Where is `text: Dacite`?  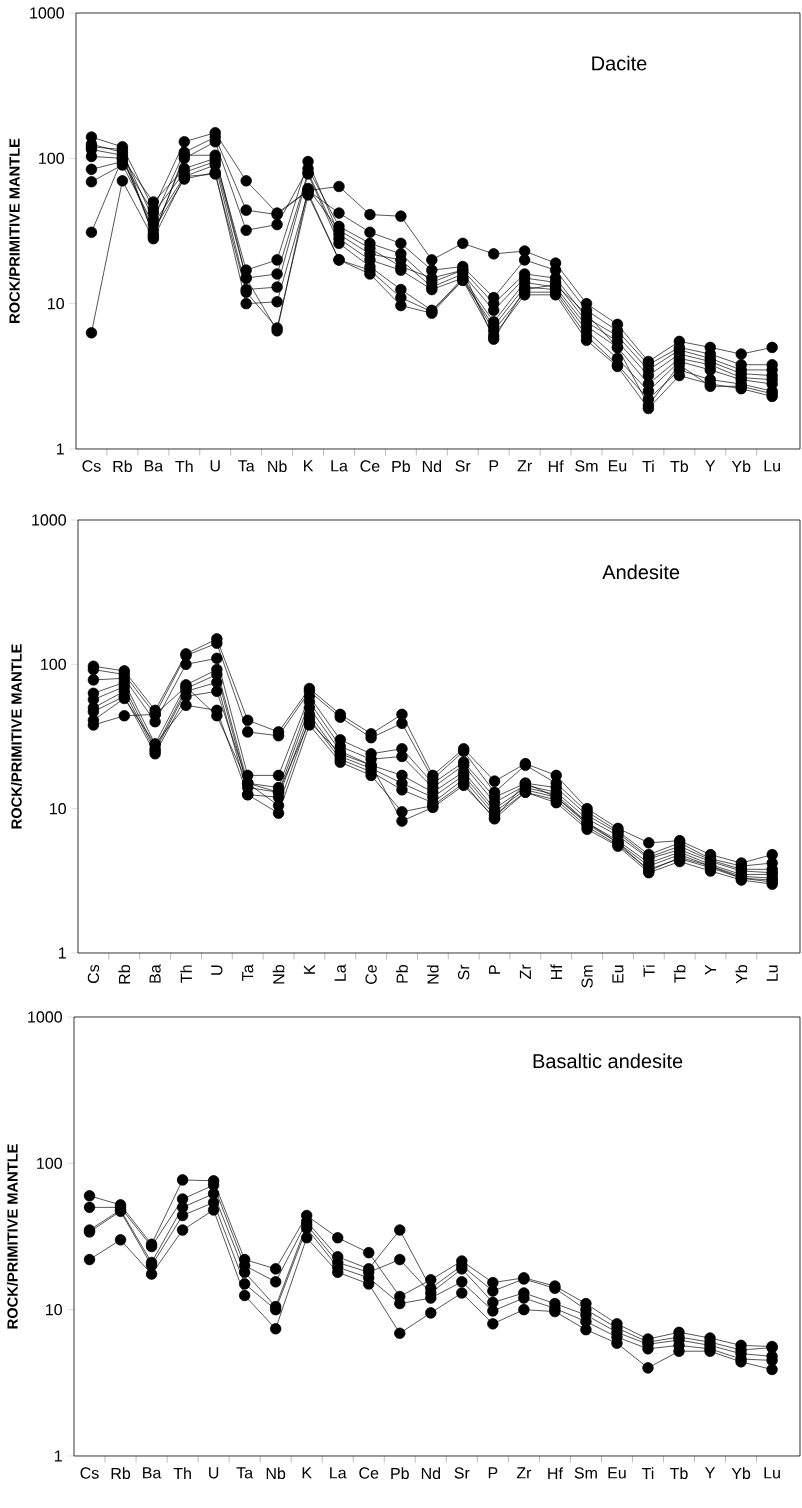 text: Dacite is located at coordinates (619, 63).